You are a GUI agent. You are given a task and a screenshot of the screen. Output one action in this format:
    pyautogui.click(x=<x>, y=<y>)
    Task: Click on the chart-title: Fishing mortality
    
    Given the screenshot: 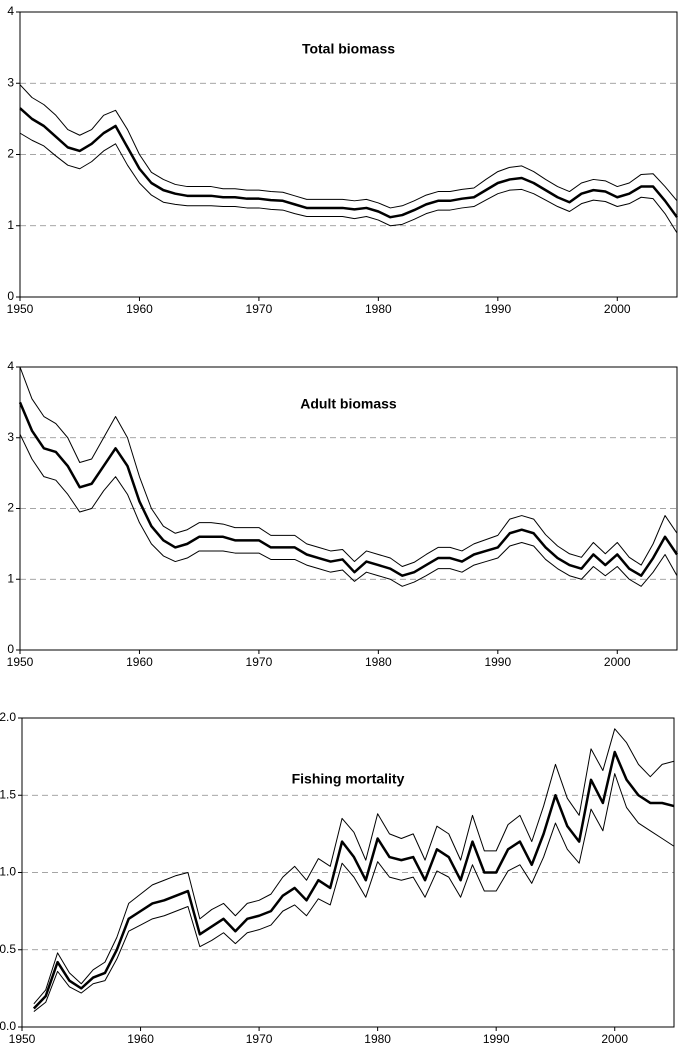 What is the action you would take?
    pyautogui.click(x=348, y=779)
    